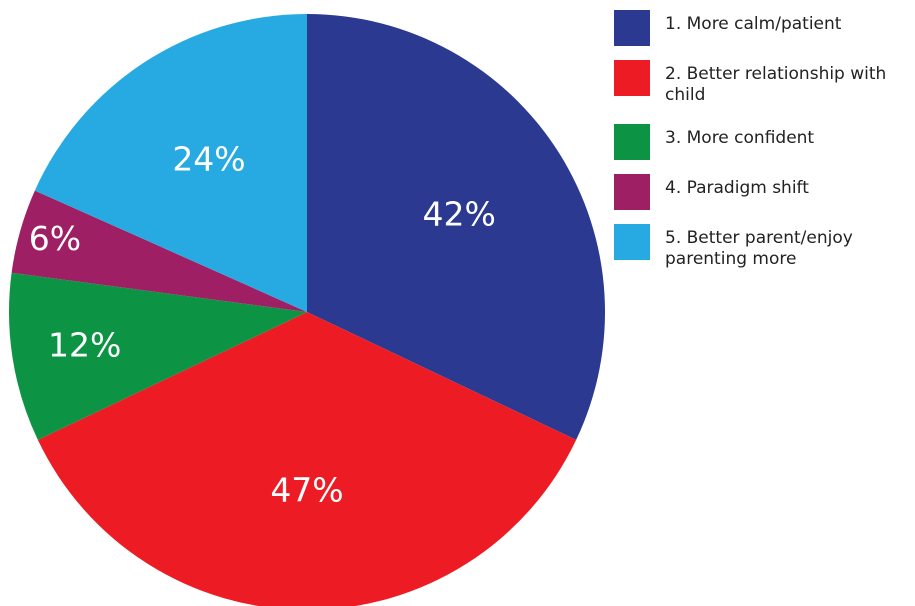 This screenshot has height=606, width=915. Describe the element at coordinates (764, 35) in the screenshot. I see `legend-item-calm: 1. More calm/patient` at that location.